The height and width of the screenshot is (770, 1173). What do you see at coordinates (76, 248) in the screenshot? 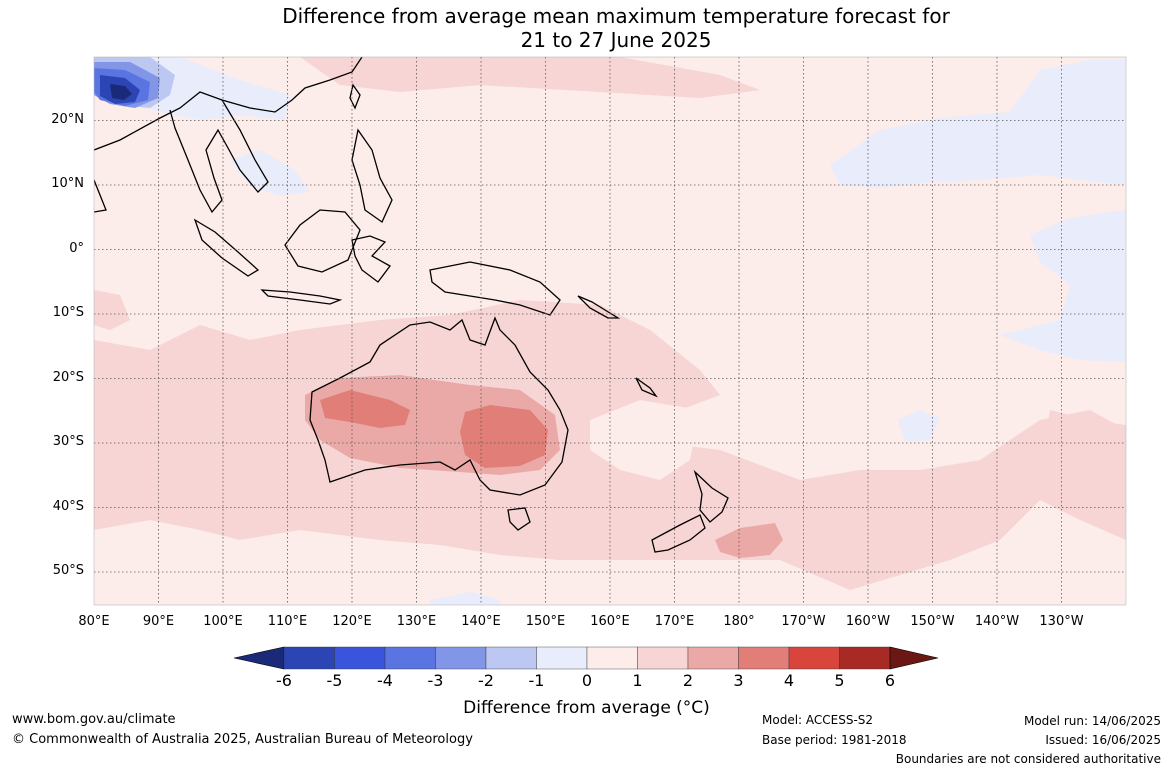
I see `latitude-label: 0°` at bounding box center [76, 248].